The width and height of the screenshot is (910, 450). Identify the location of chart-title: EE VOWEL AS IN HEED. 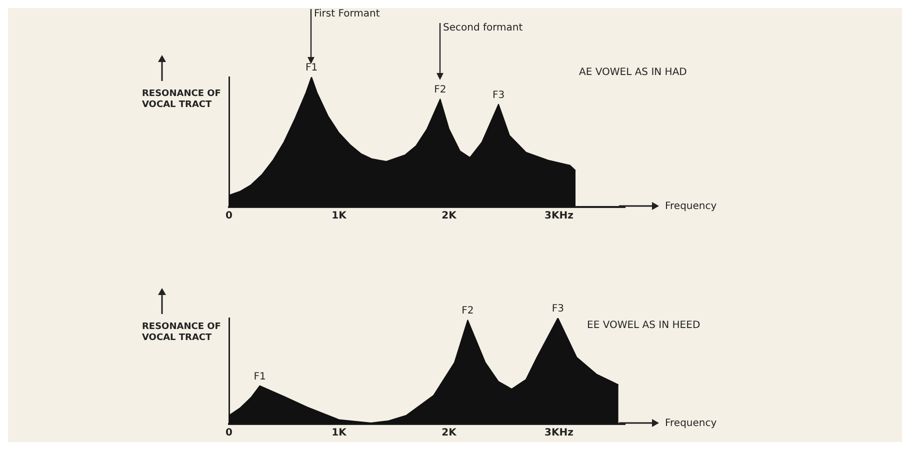
(643, 325).